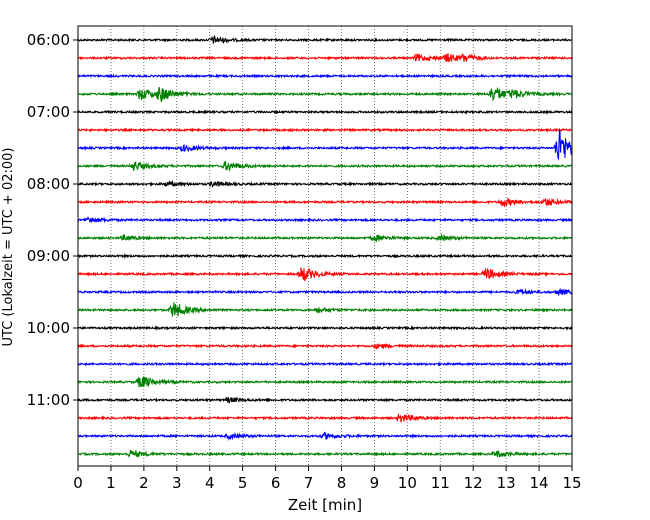 Image resolution: width=650 pixels, height=520 pixels. Describe the element at coordinates (111, 483) in the screenshot. I see `x-tick-label: 1` at that location.